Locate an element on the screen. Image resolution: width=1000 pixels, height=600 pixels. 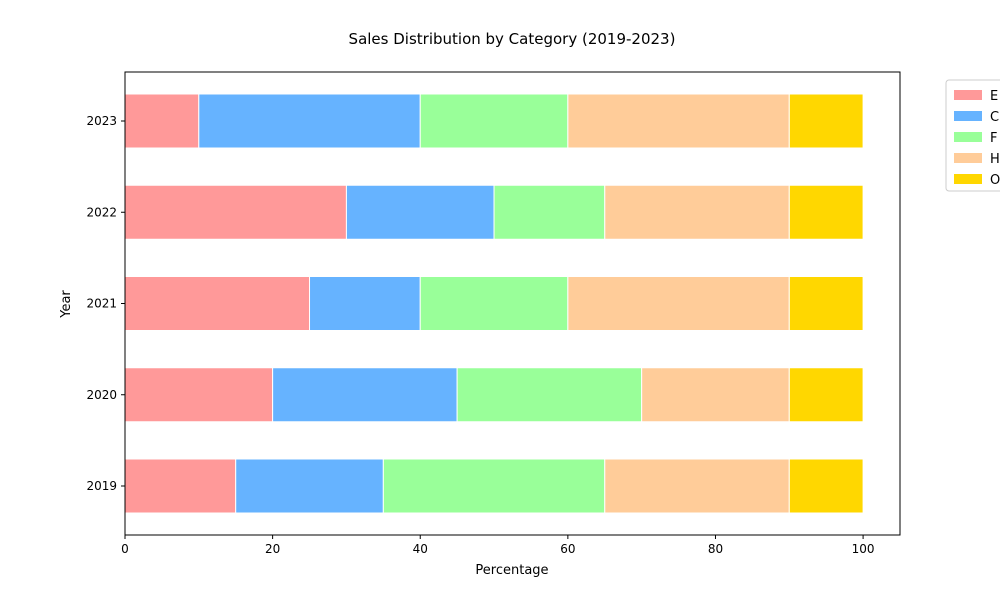
y-axis-ticks: 2019 2020 2021 2022 2023 is located at coordinates (105, 303).